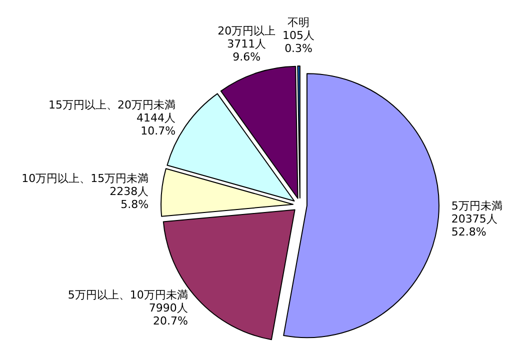 Image resolution: width=525 pixels, height=355 pixels. What do you see at coordinates (128, 295) in the screenshot?
I see `slice-label: 5万円以上、10万円未満` at bounding box center [128, 295].